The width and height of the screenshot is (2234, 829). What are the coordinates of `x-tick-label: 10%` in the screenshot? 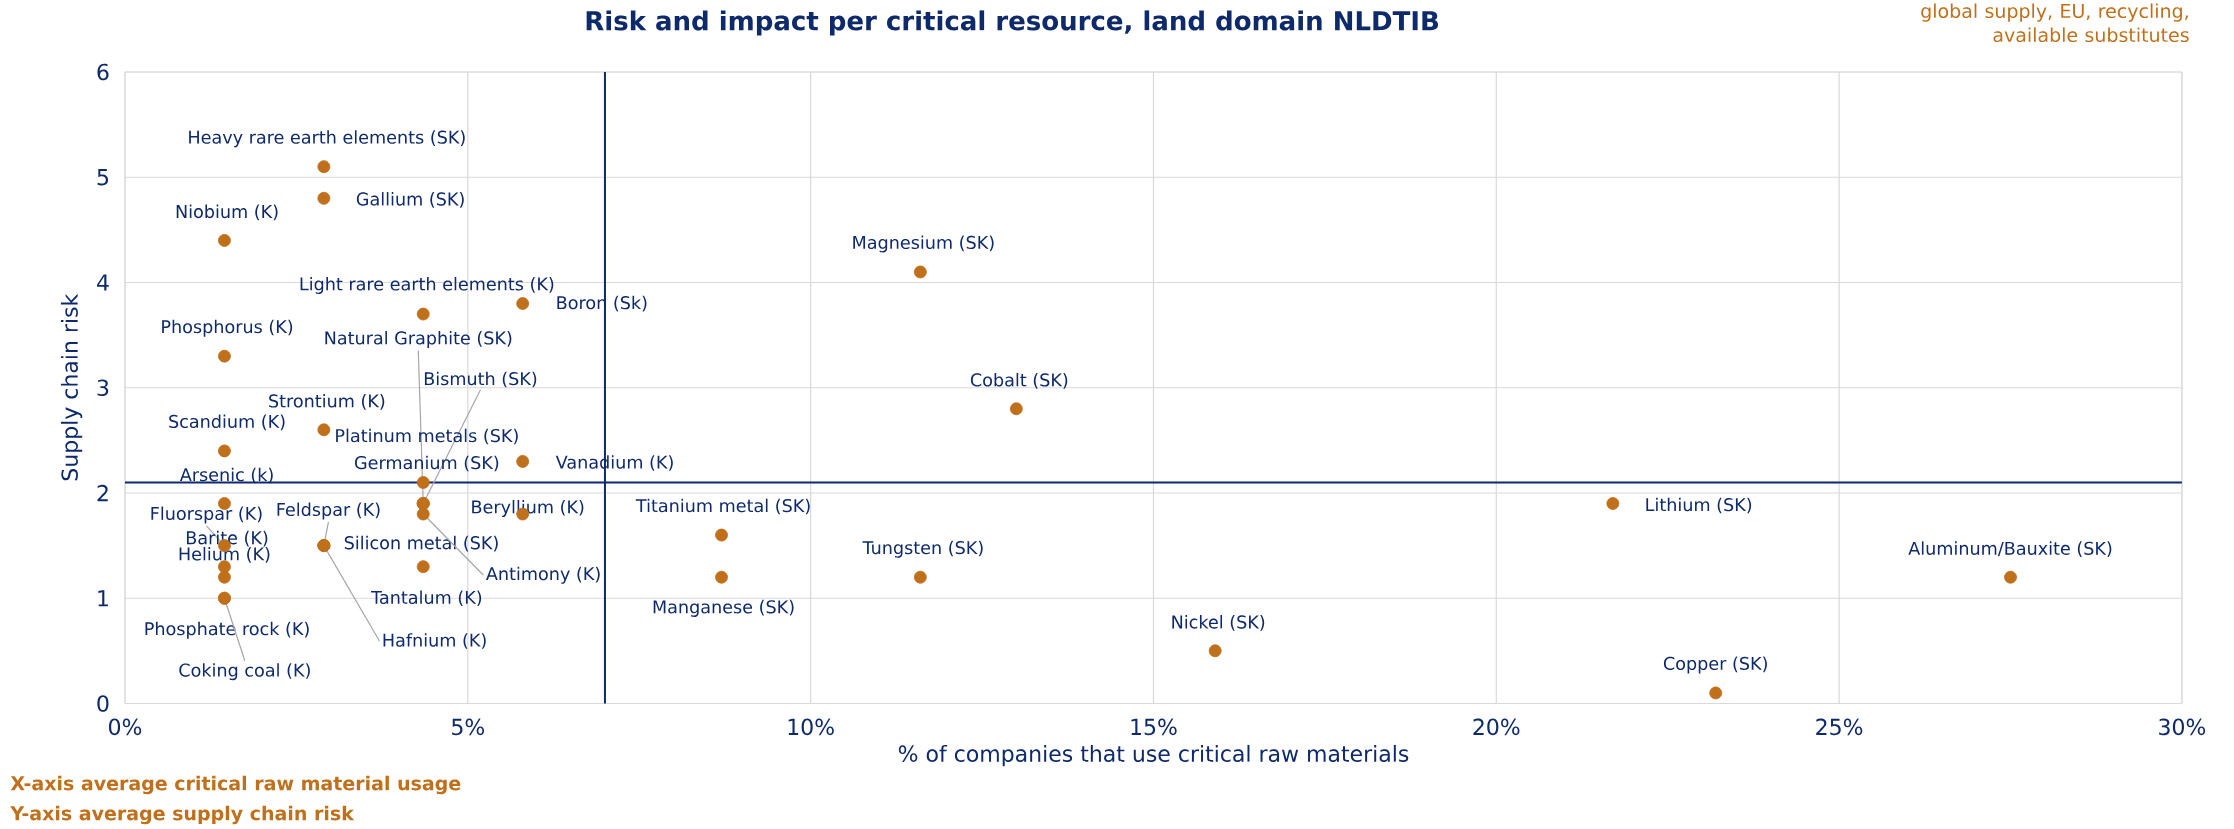 It's located at (811, 727).